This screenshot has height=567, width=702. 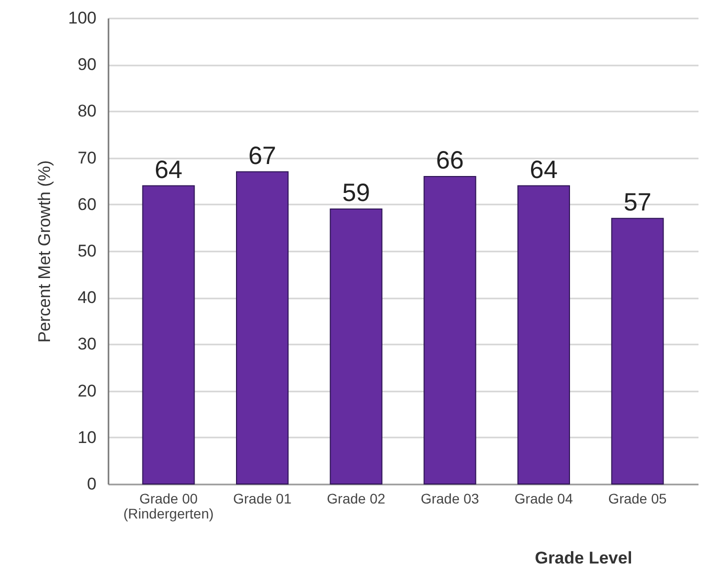 I want to click on data-label: 67, so click(x=262, y=156).